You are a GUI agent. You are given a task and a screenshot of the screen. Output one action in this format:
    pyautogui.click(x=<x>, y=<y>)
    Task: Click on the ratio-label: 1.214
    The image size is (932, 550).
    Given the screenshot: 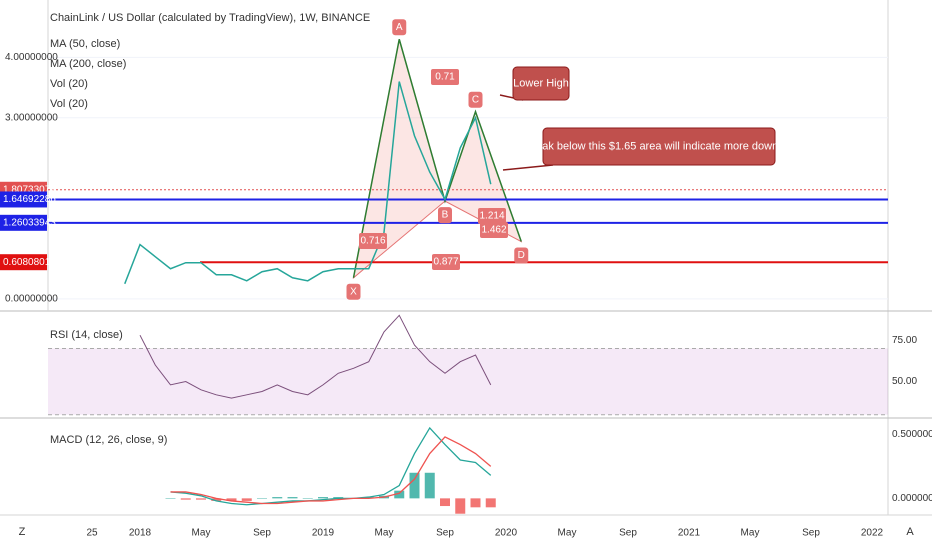 What is the action you would take?
    pyautogui.click(x=491, y=216)
    